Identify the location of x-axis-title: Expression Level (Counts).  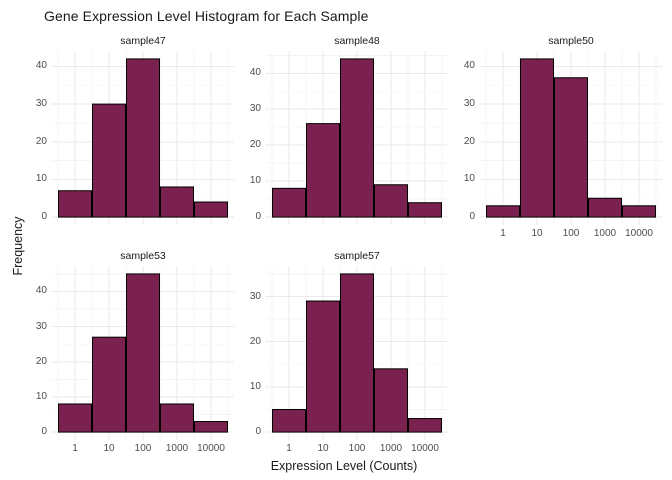
(344, 466).